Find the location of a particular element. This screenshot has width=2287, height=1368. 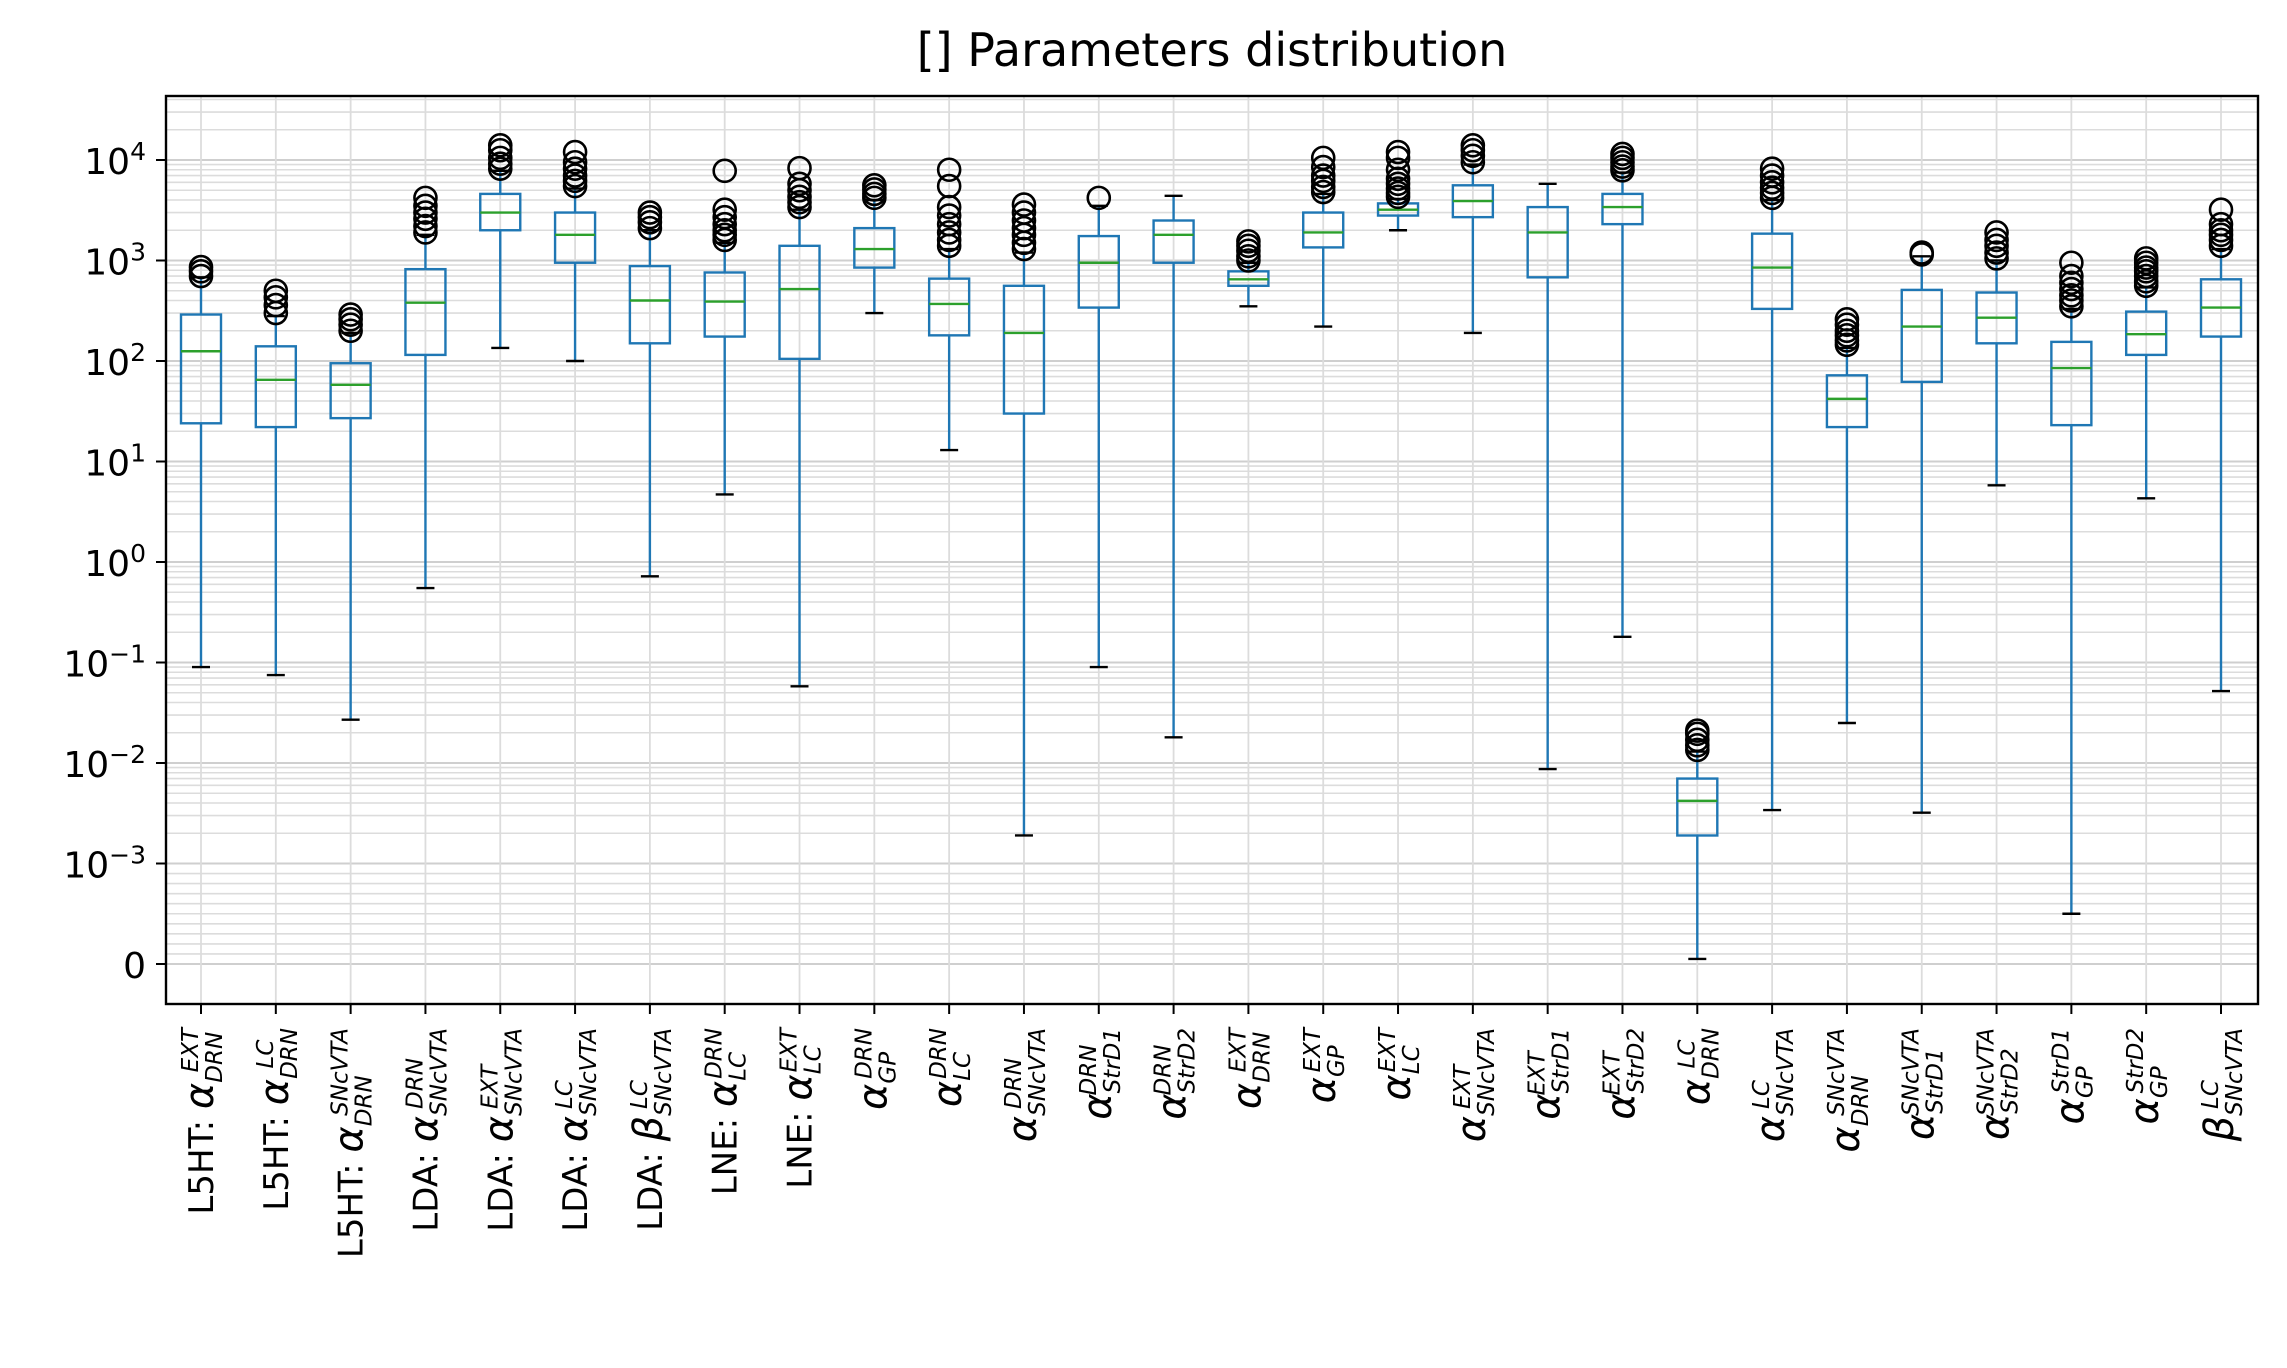

x-tick-label: αStrD2EXT is located at coordinates (1623, 1074).